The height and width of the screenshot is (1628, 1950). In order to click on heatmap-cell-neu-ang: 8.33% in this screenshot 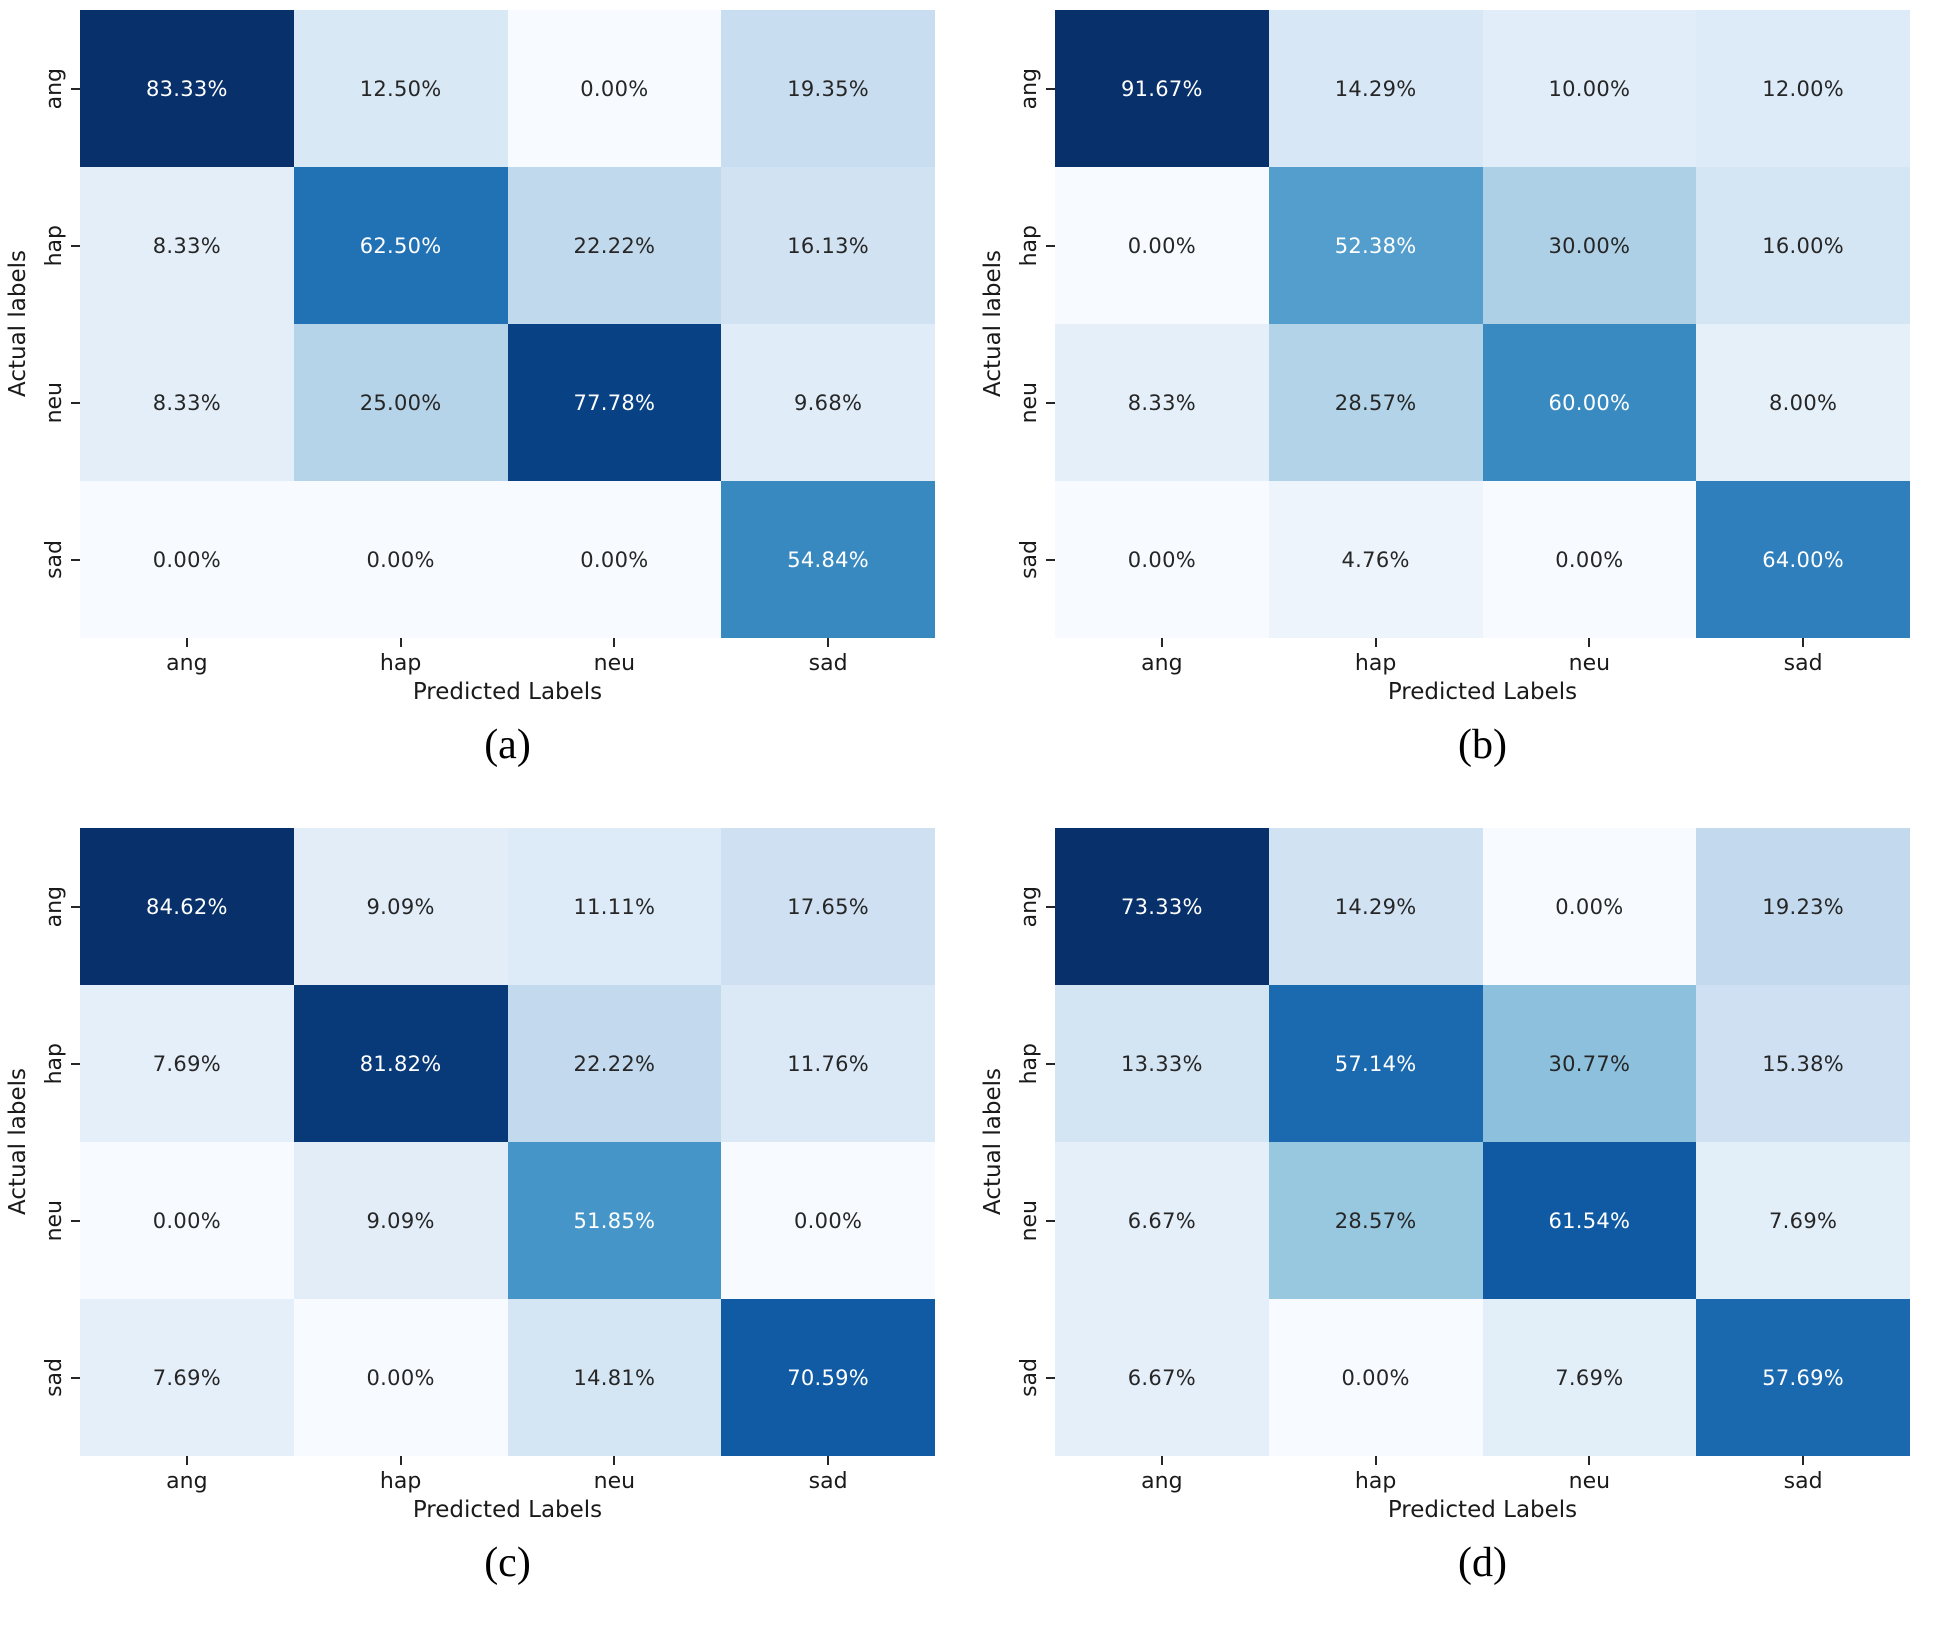, I will do `click(1162, 402)`.